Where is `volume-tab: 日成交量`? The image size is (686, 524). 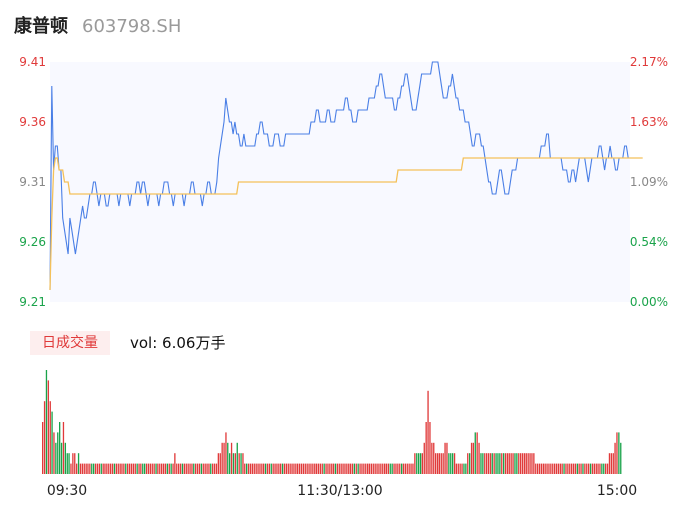 volume-tab: 日成交量 is located at coordinates (70, 343).